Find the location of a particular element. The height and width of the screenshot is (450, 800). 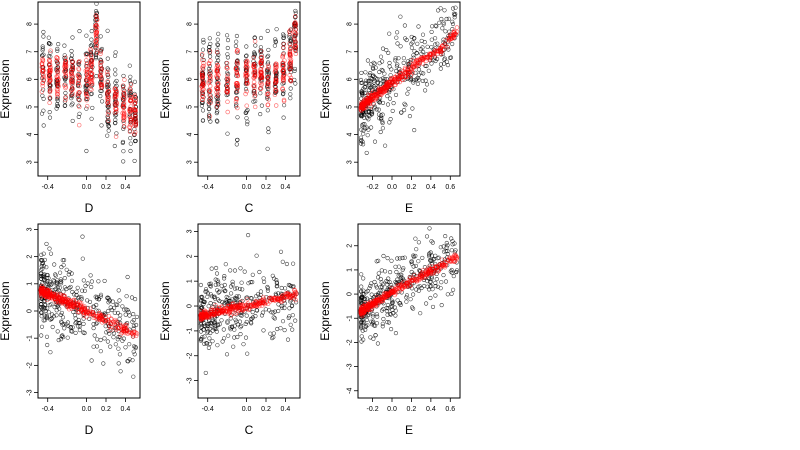

x-tick-label: 0.4 is located at coordinates (126, 187).